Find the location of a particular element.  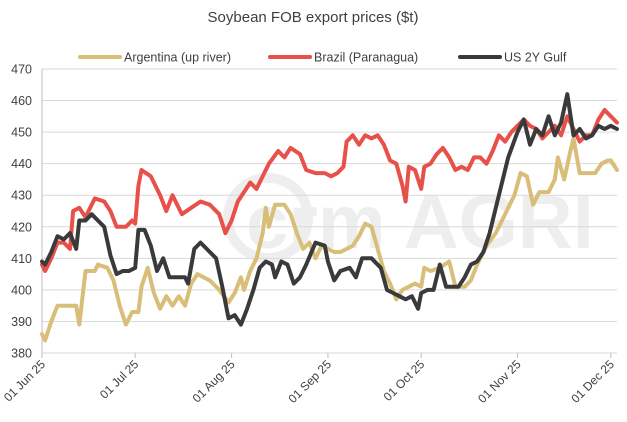

legend-label-2: Brazil (Paranagua) is located at coordinates (366, 58).